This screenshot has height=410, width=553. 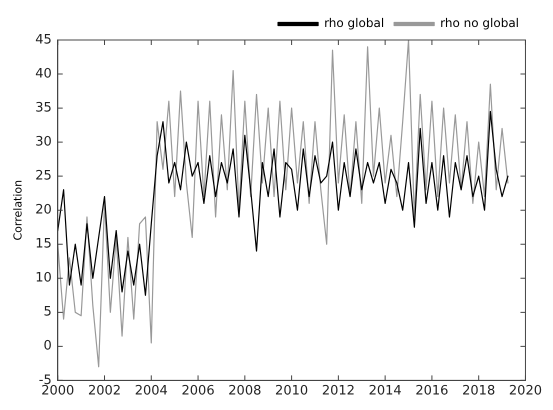 What do you see at coordinates (245, 391) in the screenshot?
I see `x-tick-label: 2008` at bounding box center [245, 391].